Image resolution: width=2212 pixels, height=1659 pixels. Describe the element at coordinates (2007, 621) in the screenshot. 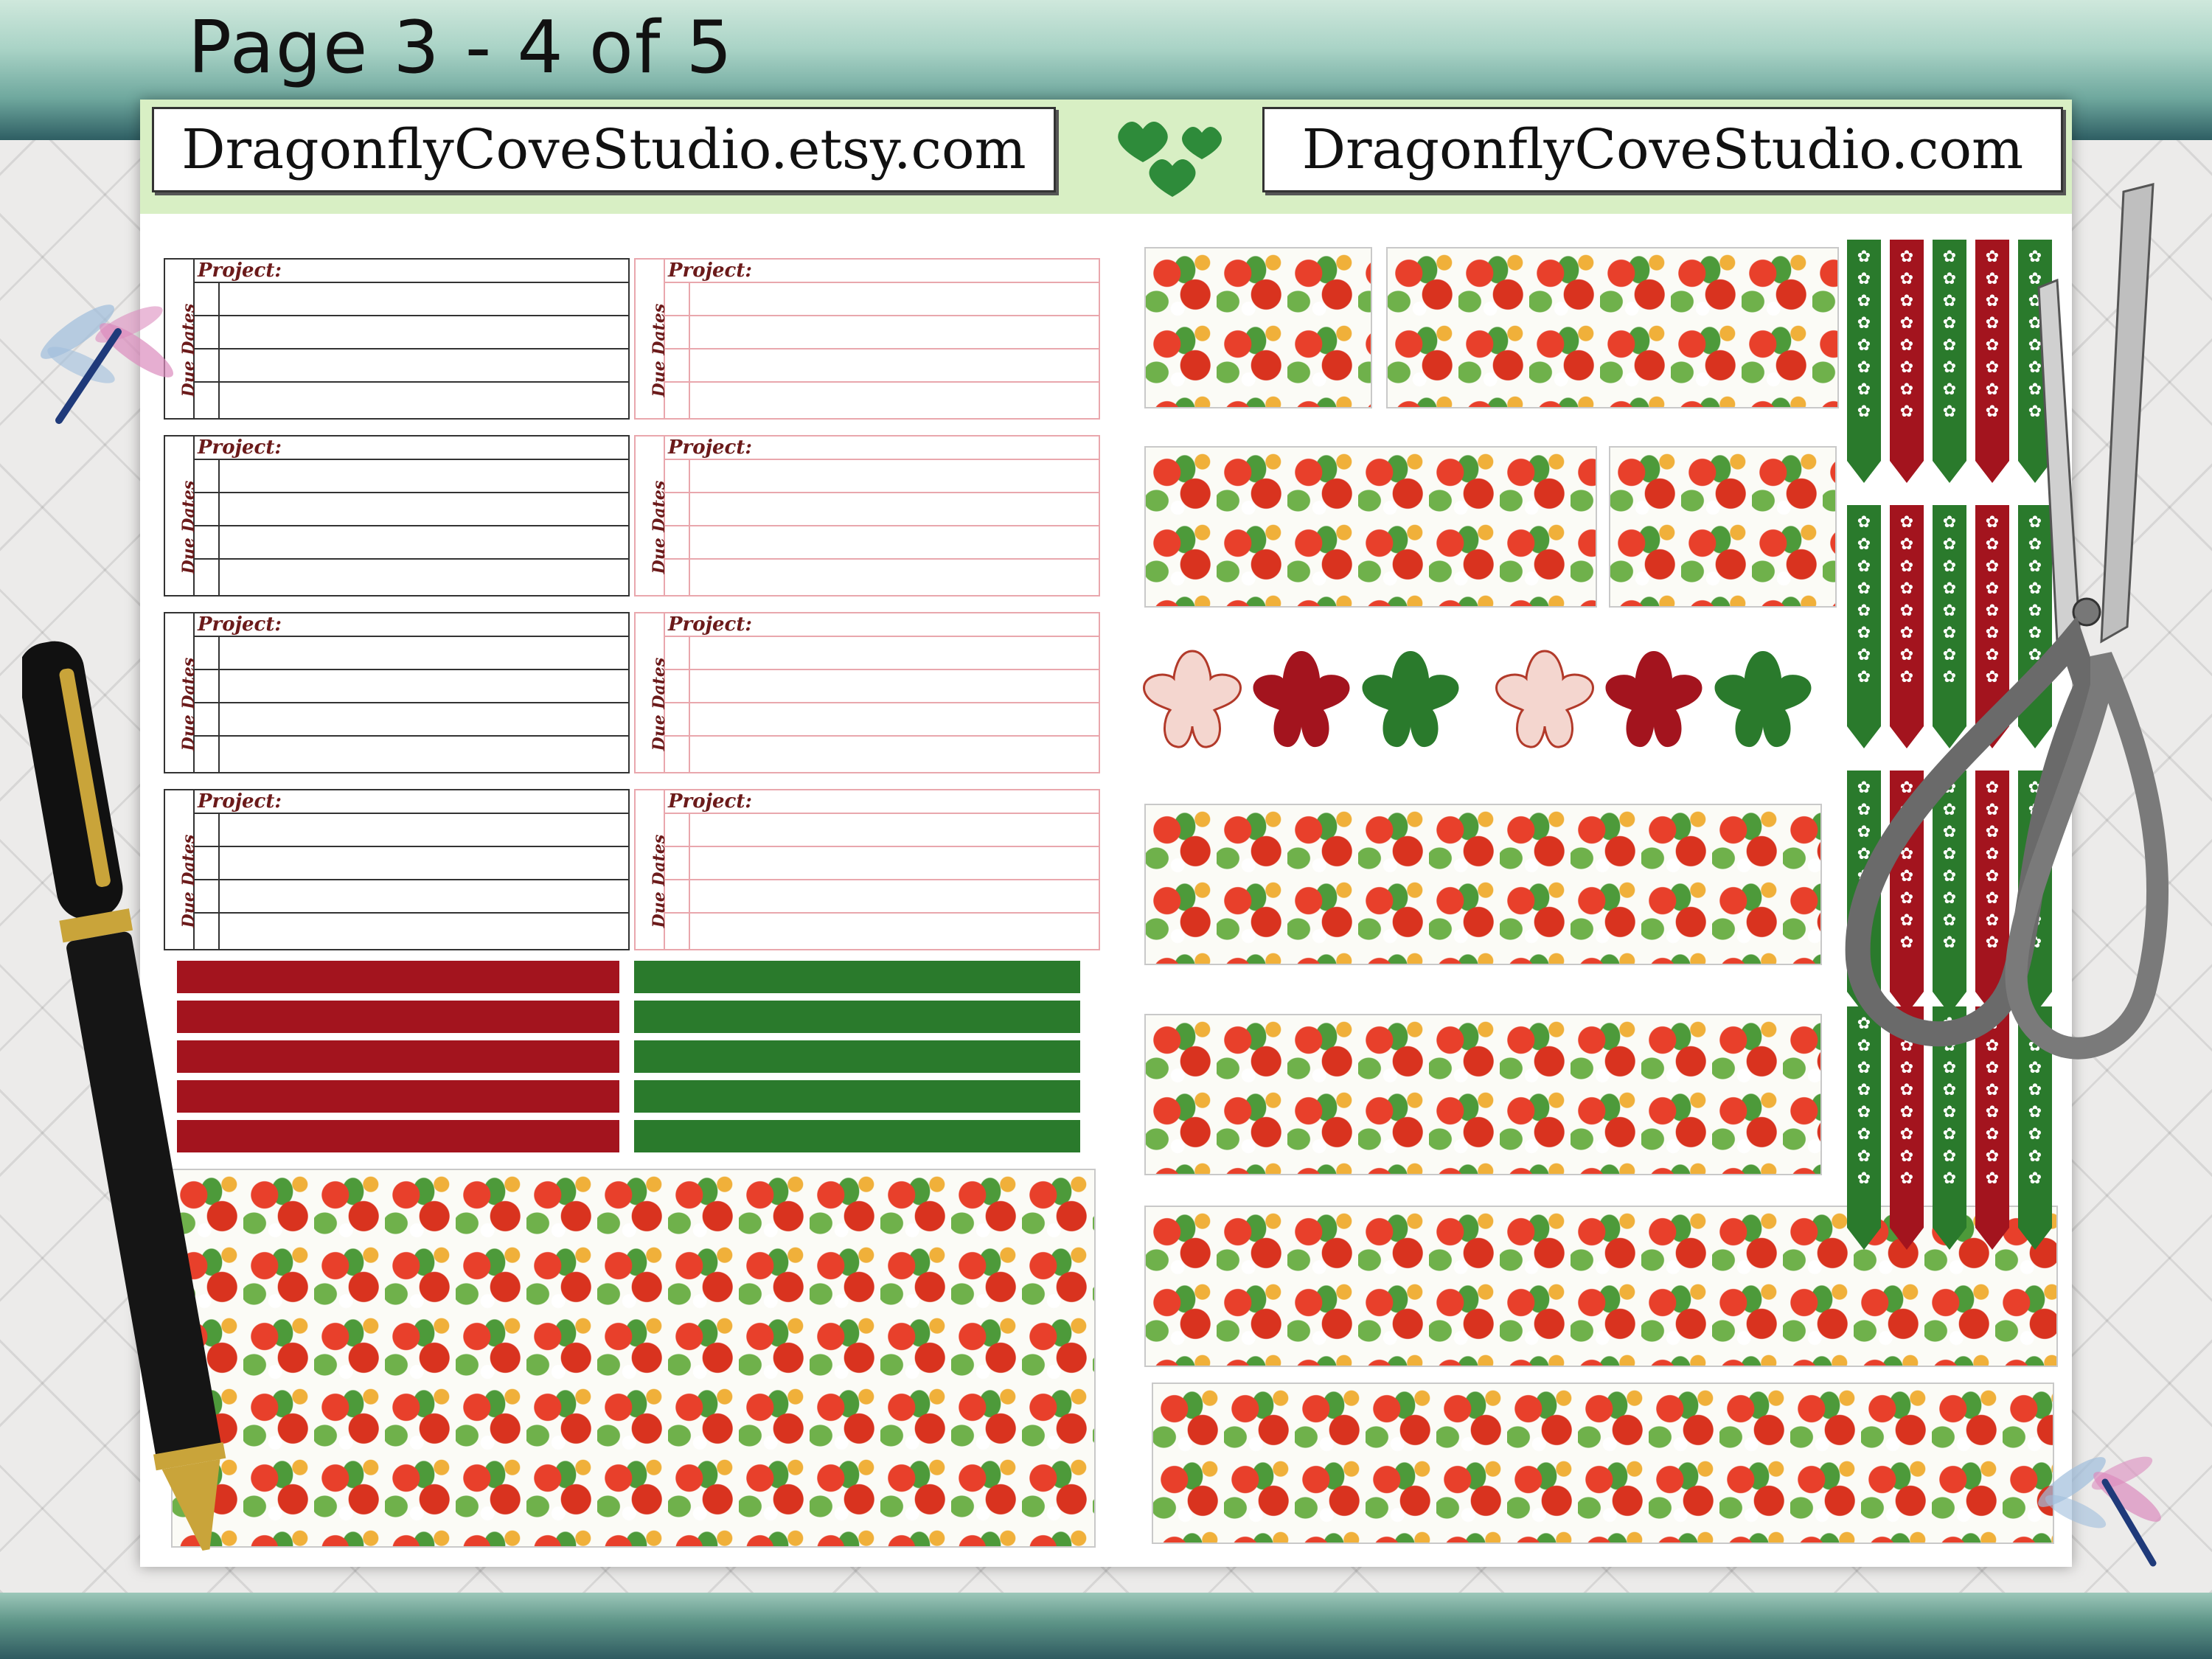

I see `scissors-icon` at that location.